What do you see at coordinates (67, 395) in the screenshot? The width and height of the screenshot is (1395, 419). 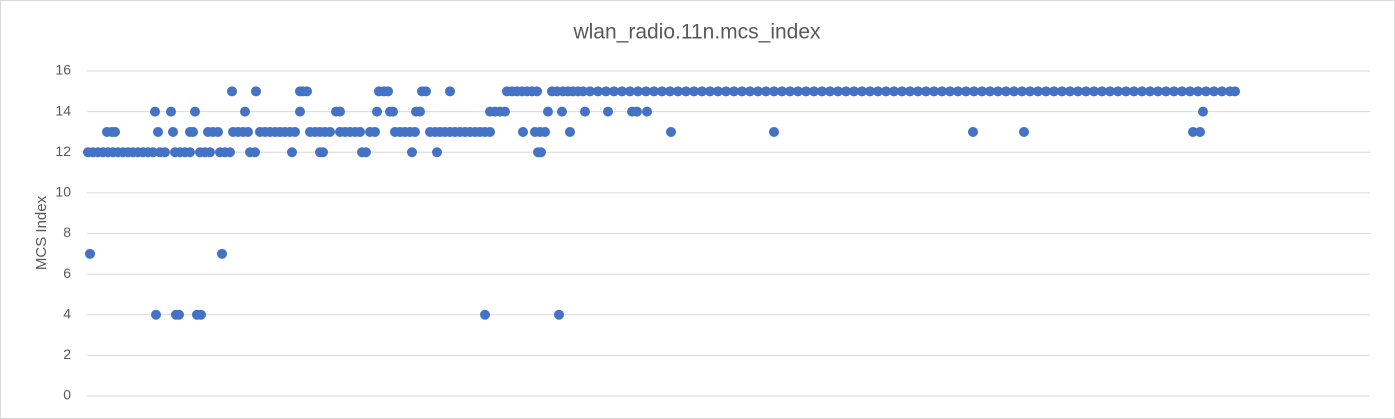 I see `y-tick-label: 0` at bounding box center [67, 395].